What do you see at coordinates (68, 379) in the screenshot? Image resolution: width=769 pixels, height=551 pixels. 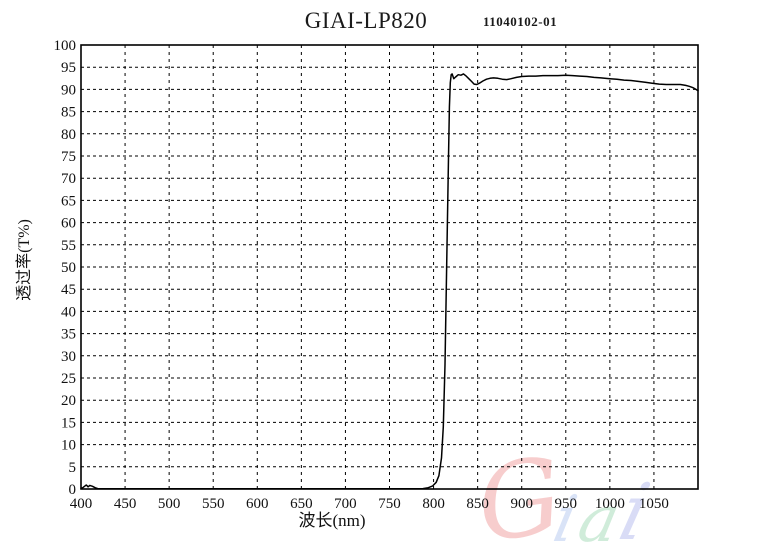 I see `y-tick-label: 25` at bounding box center [68, 379].